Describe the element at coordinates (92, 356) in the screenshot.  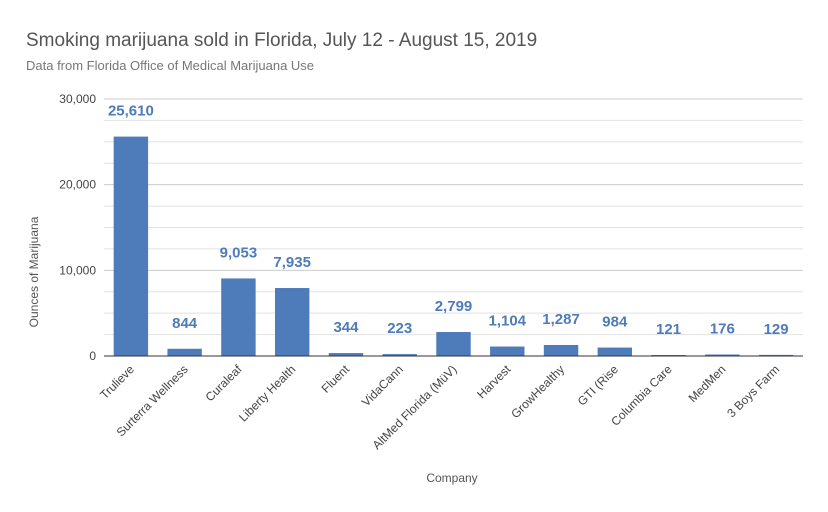
I see `y-tick-label: 0` at that location.